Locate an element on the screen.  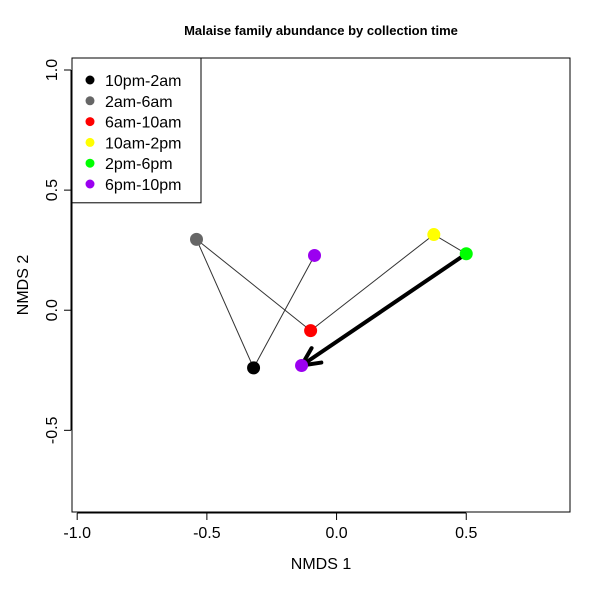
y-axis-label: NMDS 2 is located at coordinates (23, 285).